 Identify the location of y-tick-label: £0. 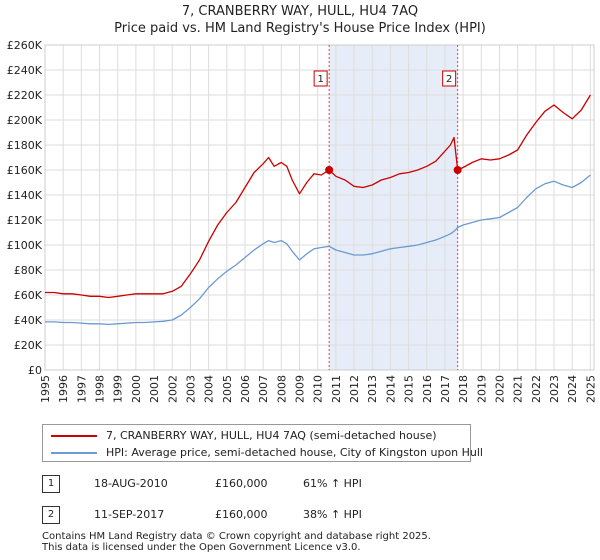
(35, 370).